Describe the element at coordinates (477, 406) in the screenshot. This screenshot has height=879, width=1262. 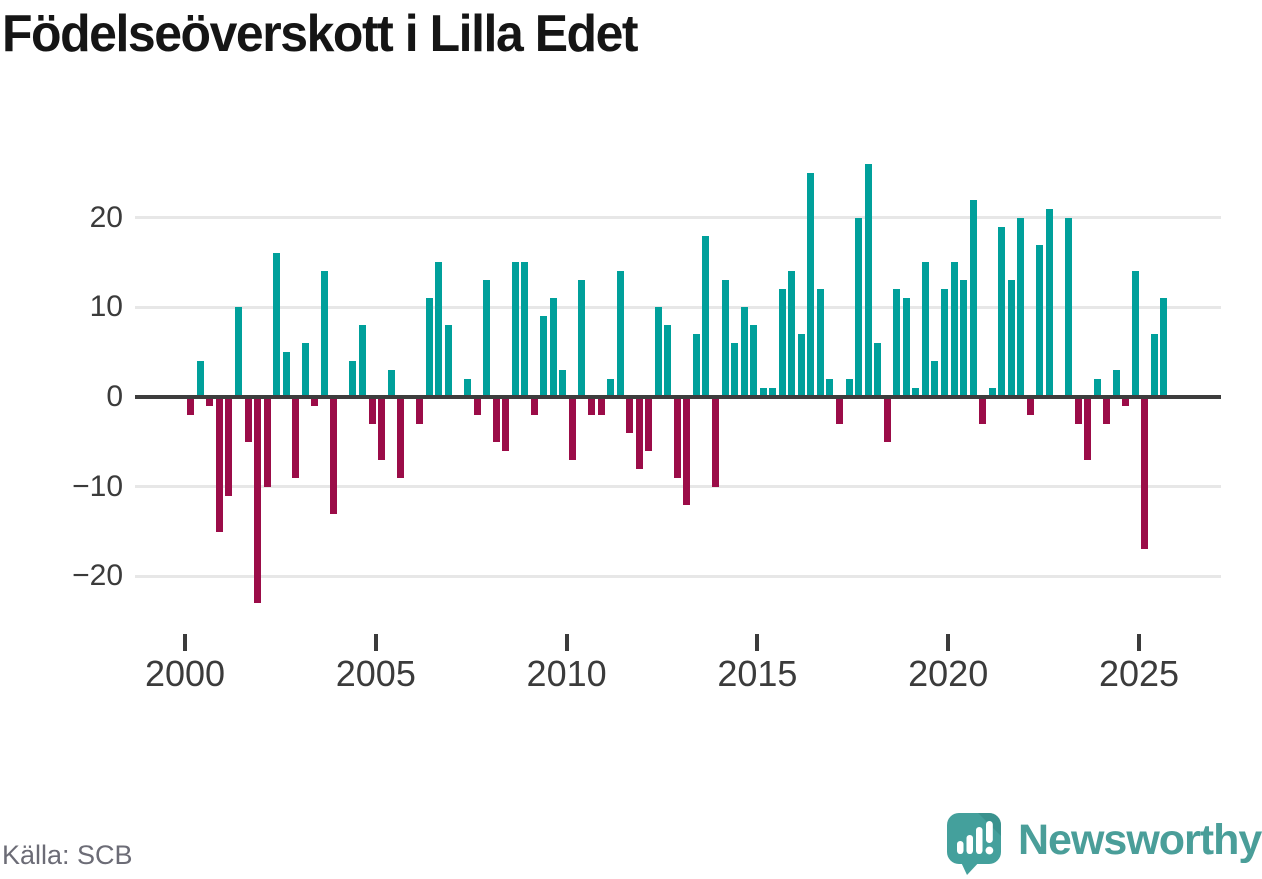
I see `bar-2007-Q3` at that location.